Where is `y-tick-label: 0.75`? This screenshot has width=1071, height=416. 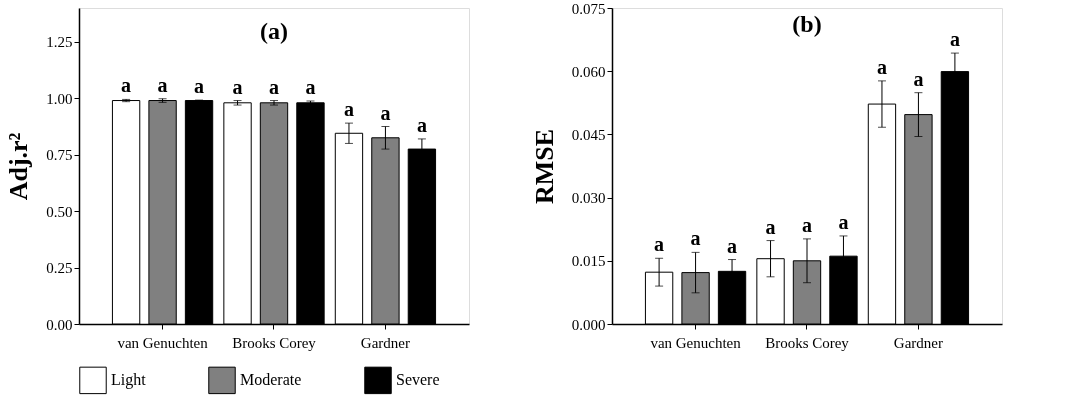 y-tick-label: 0.75 is located at coordinates (59, 155).